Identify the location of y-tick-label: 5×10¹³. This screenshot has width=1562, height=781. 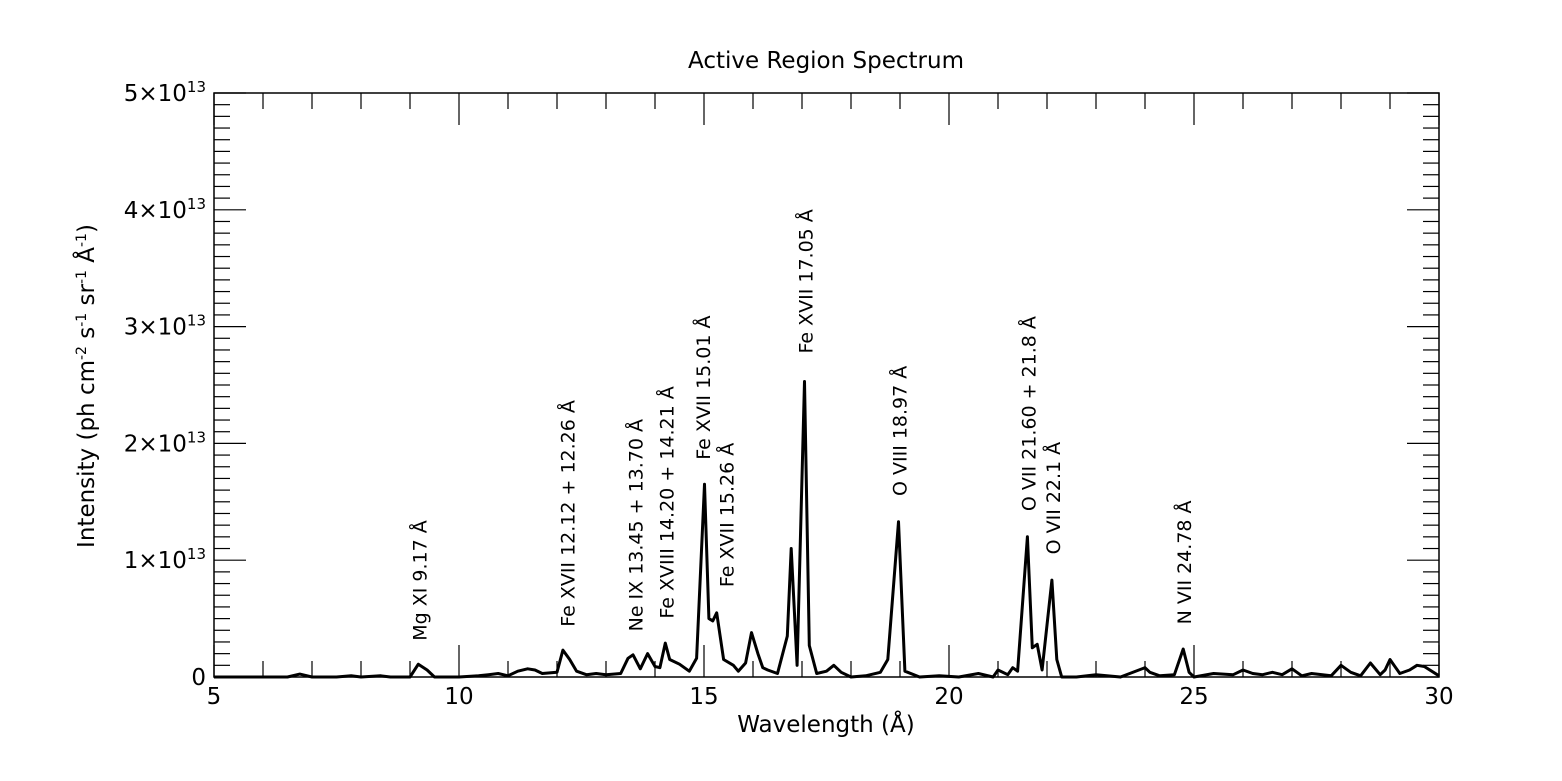
(165, 92).